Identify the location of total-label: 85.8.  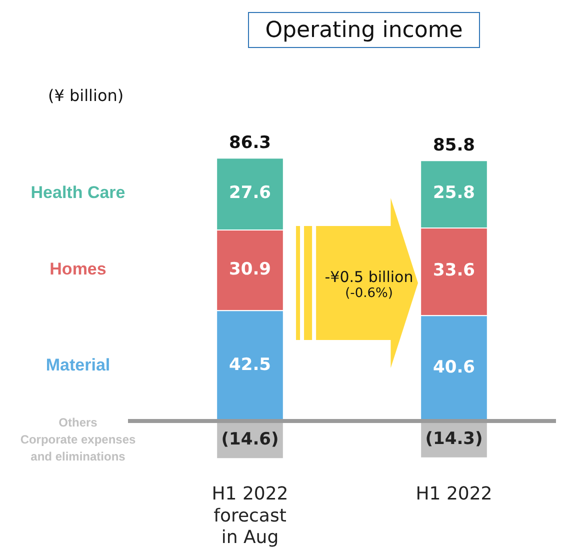
(454, 146).